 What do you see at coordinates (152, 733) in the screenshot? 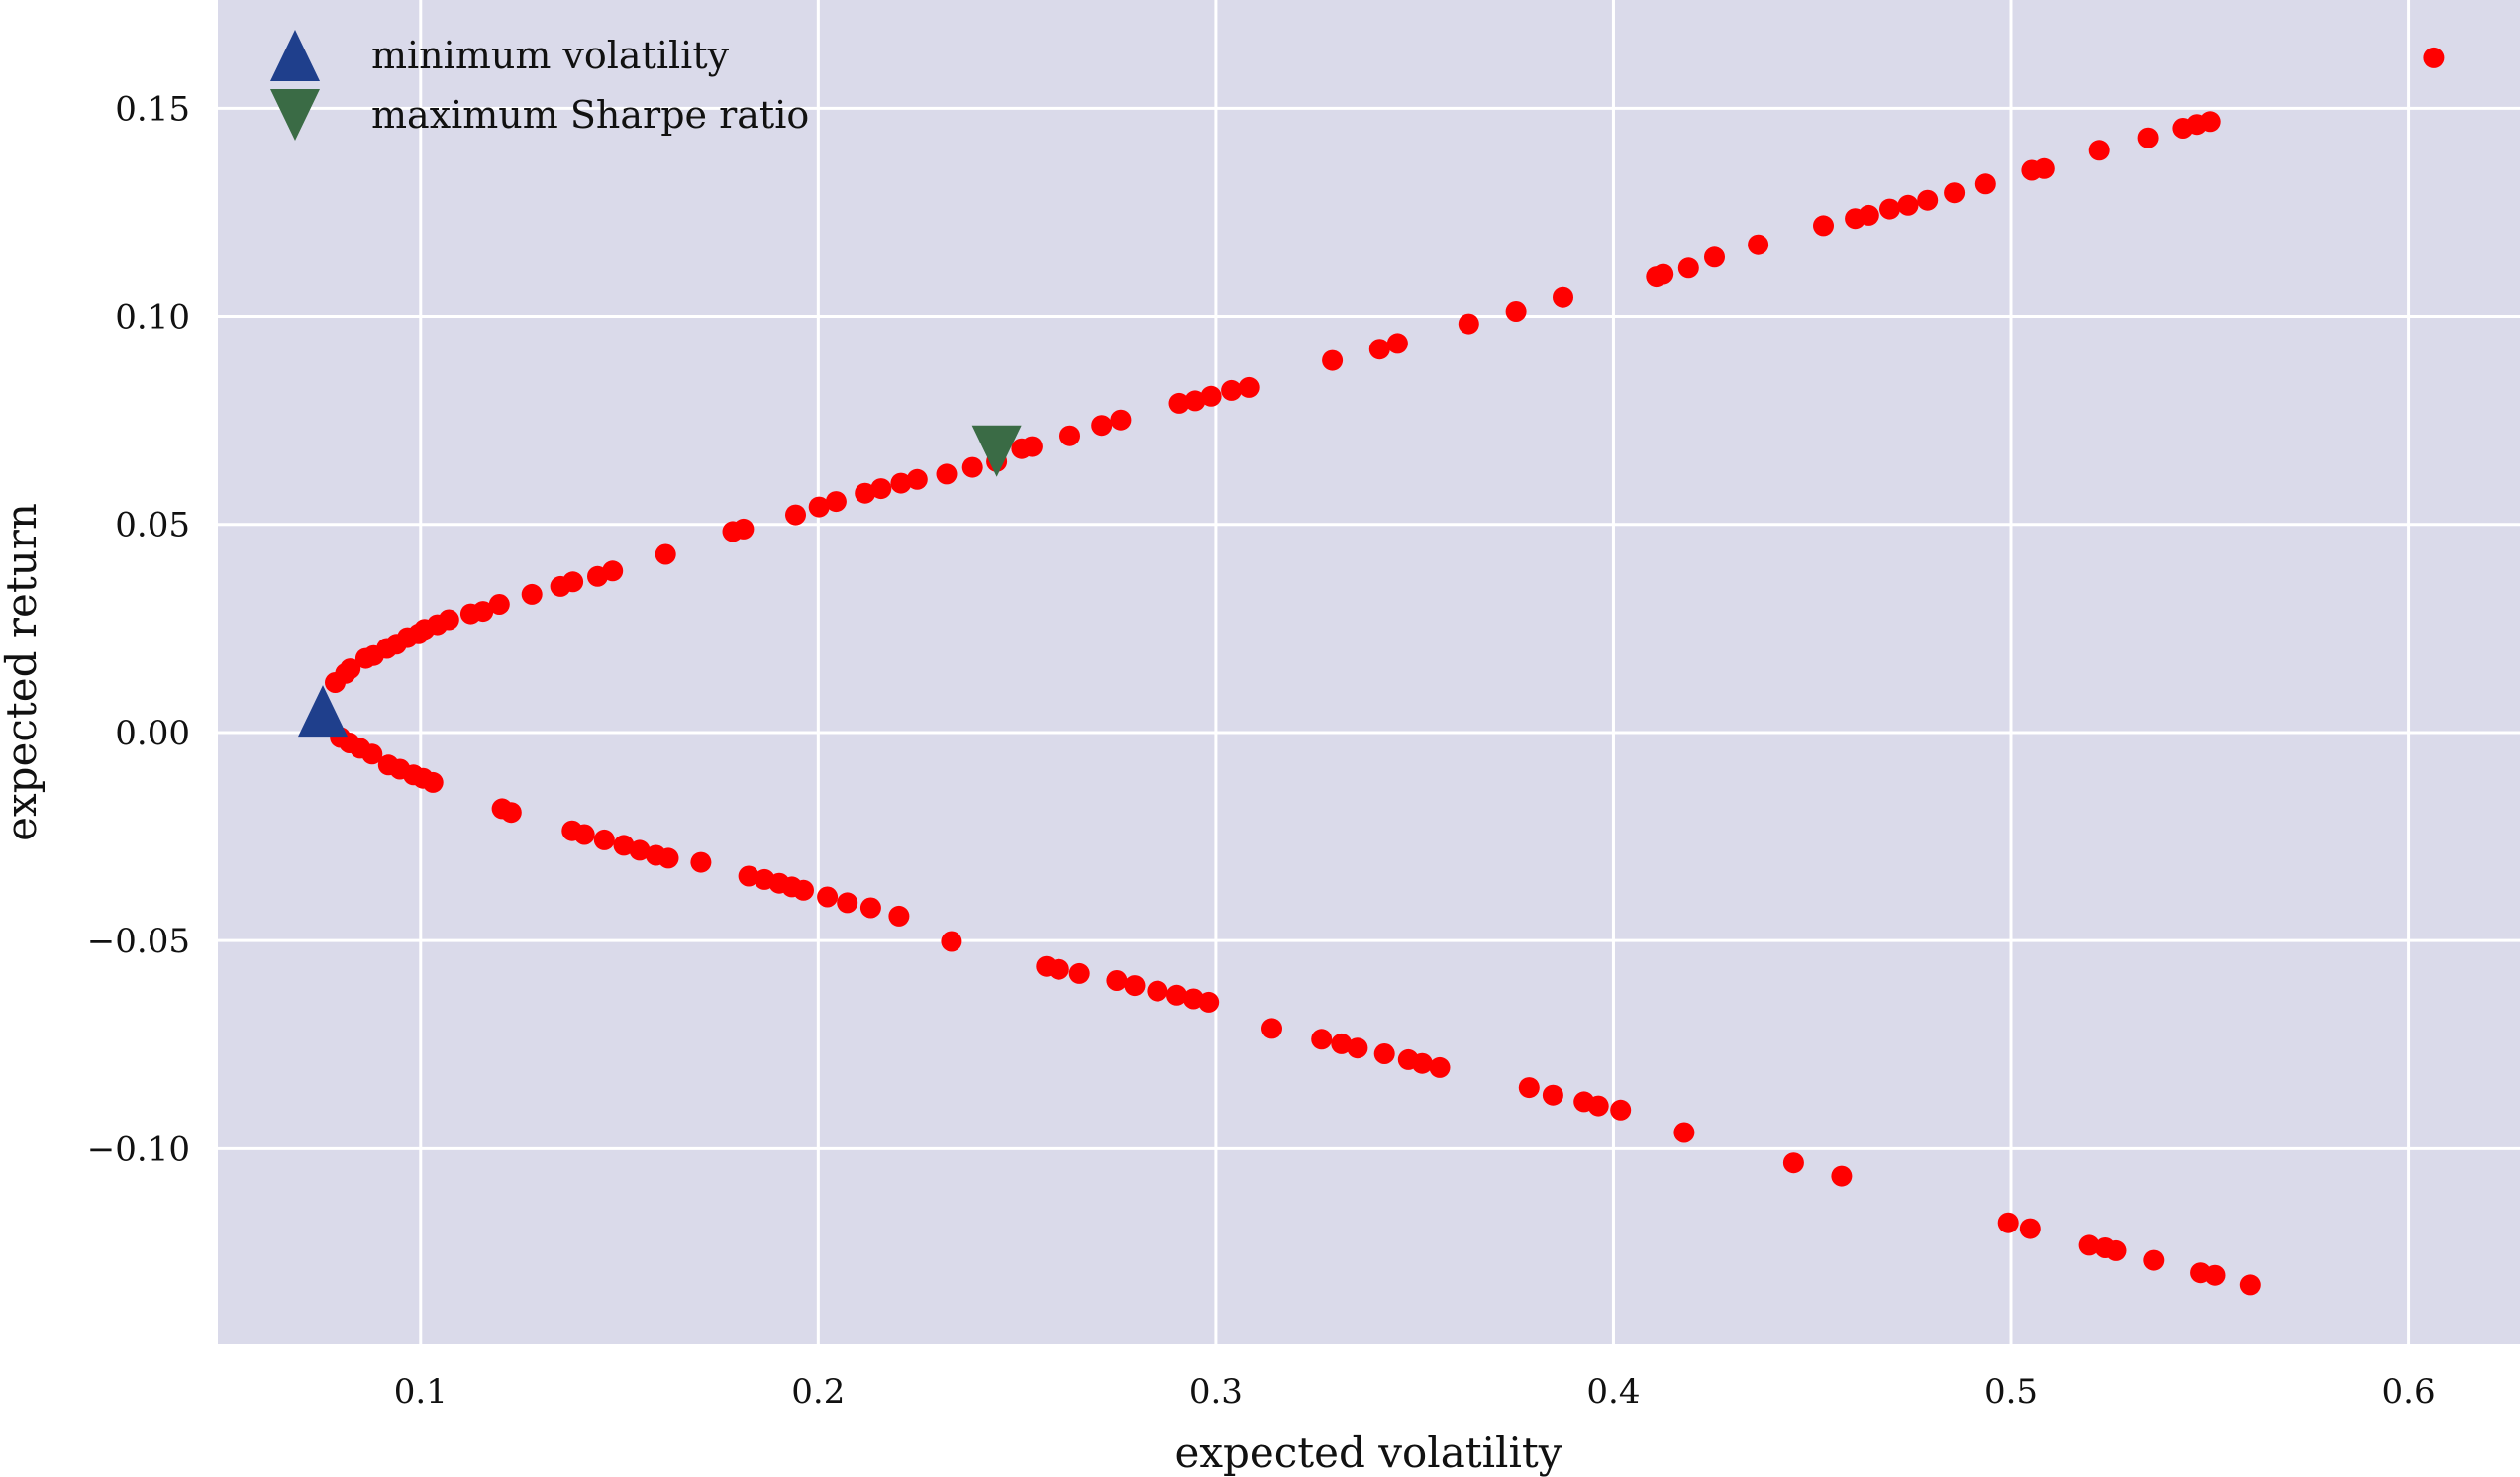
I see `y-tick-label: 0.00` at bounding box center [152, 733].